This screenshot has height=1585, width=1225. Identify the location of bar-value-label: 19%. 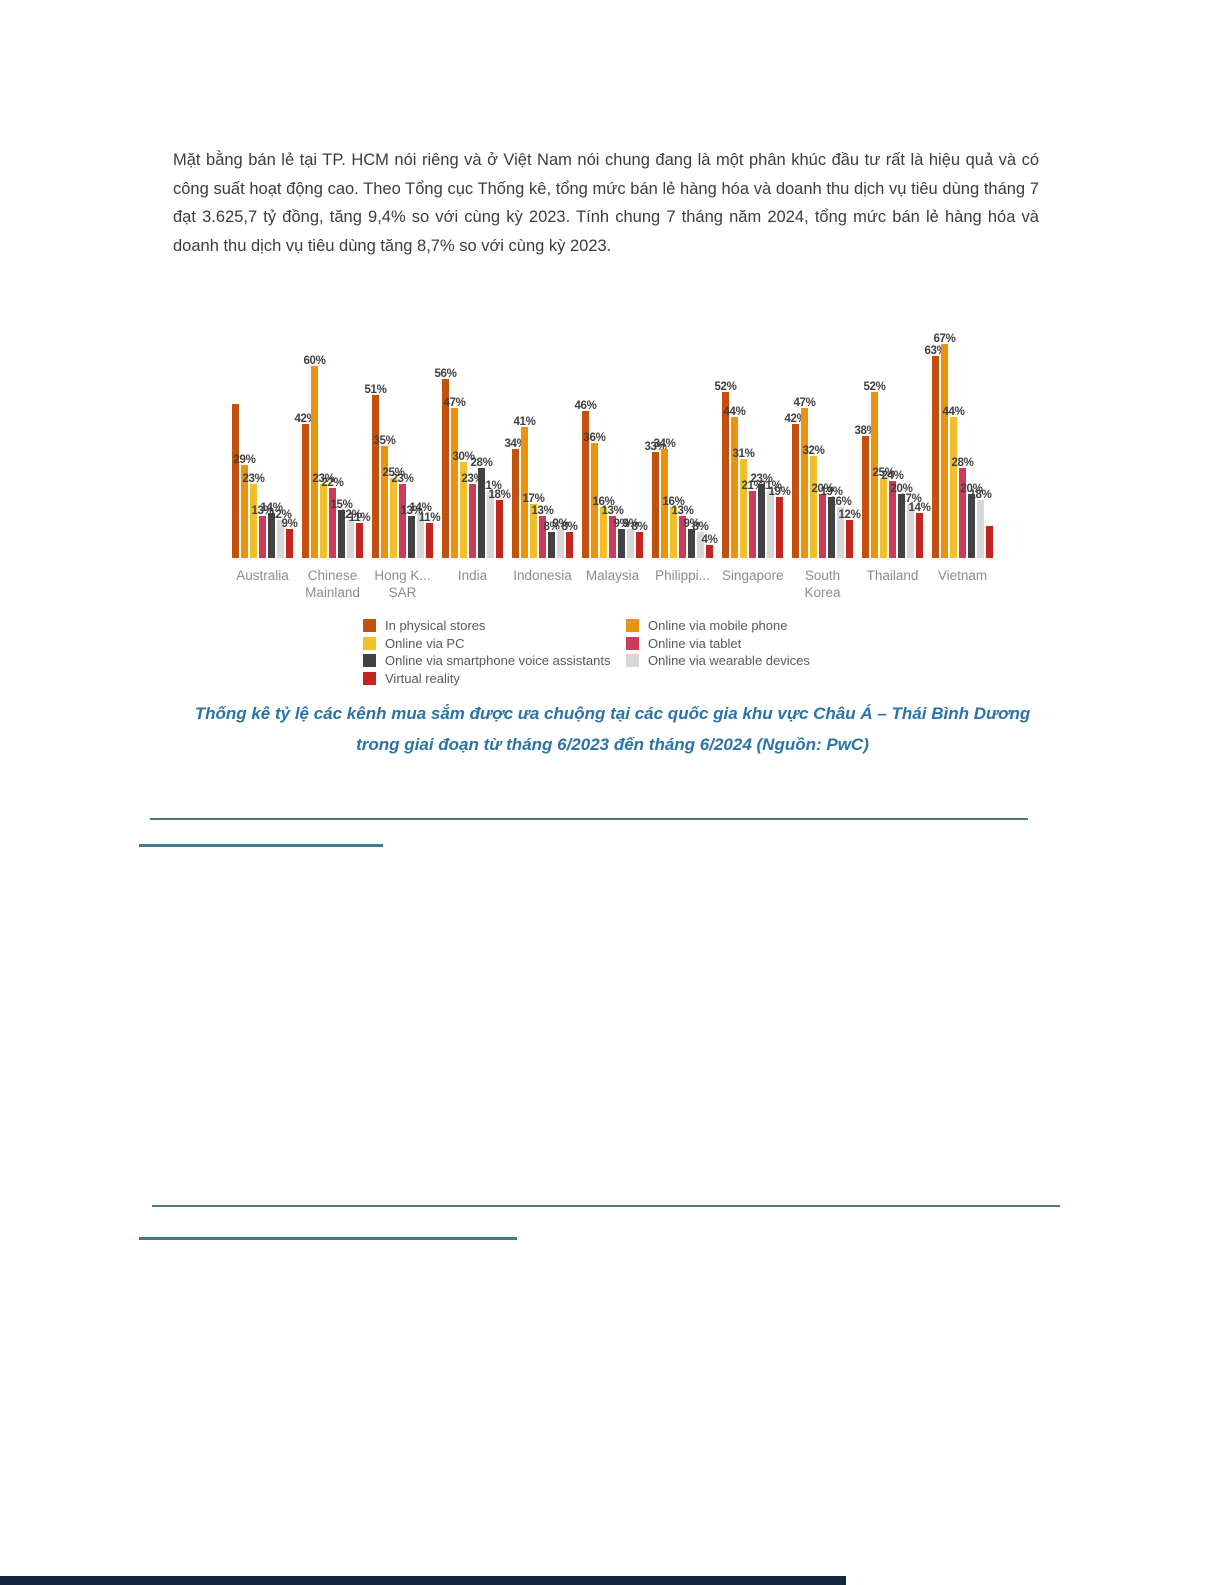
(831, 492).